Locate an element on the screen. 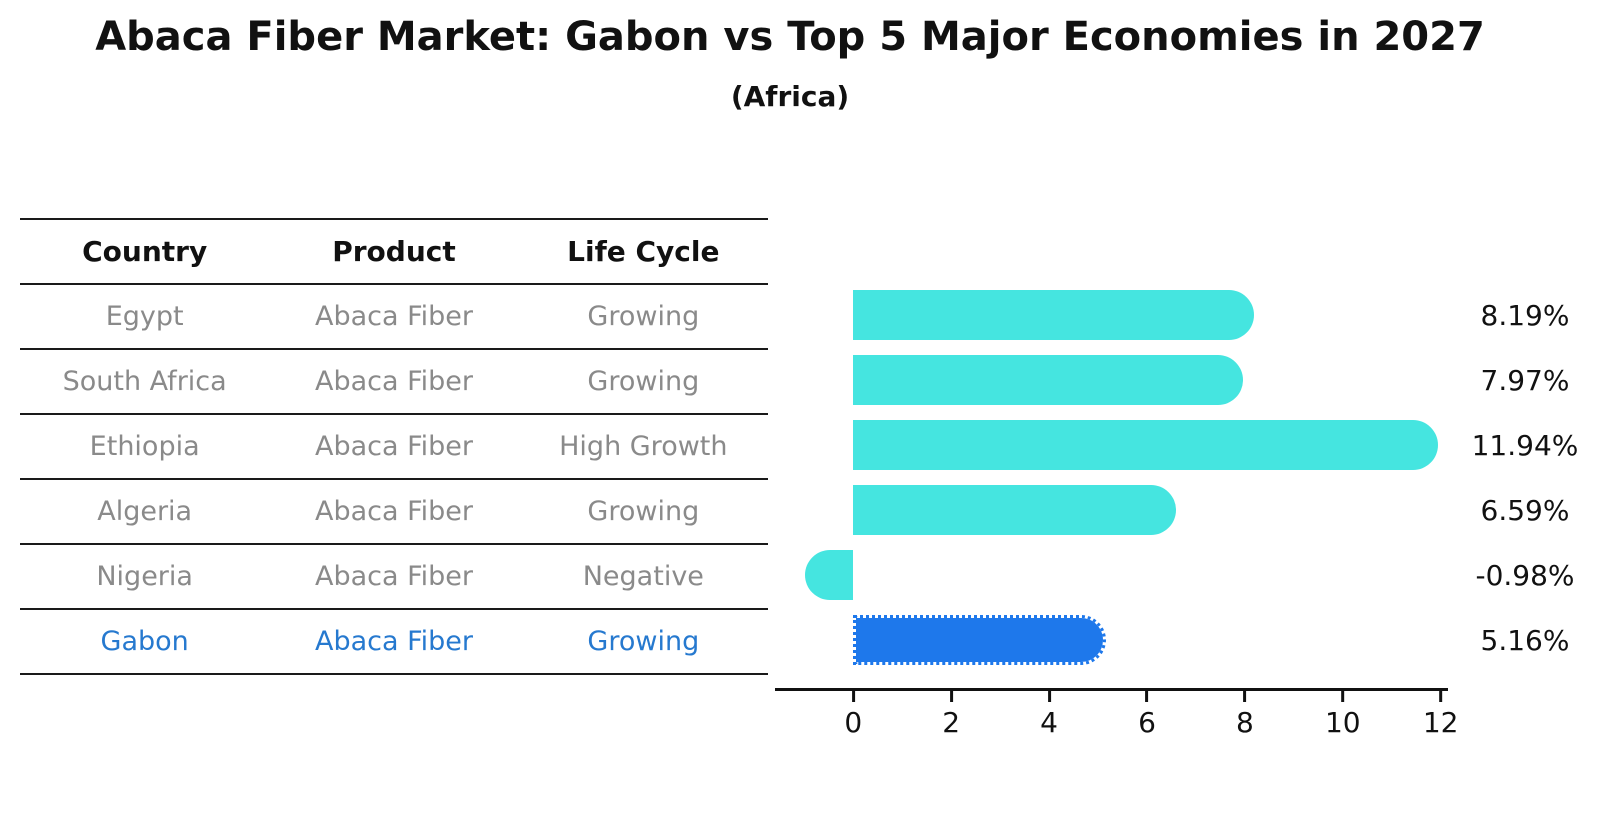 The width and height of the screenshot is (1604, 823). x-axis-tick: 0 is located at coordinates (853, 715).